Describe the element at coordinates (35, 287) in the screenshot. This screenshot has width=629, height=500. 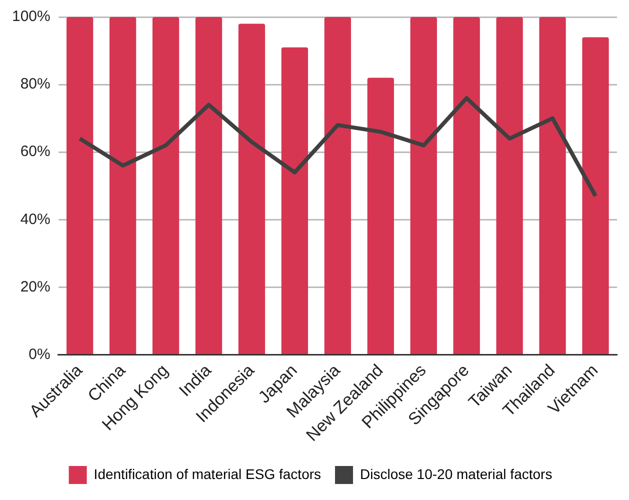
I see `y-tick-label: 20%` at that location.